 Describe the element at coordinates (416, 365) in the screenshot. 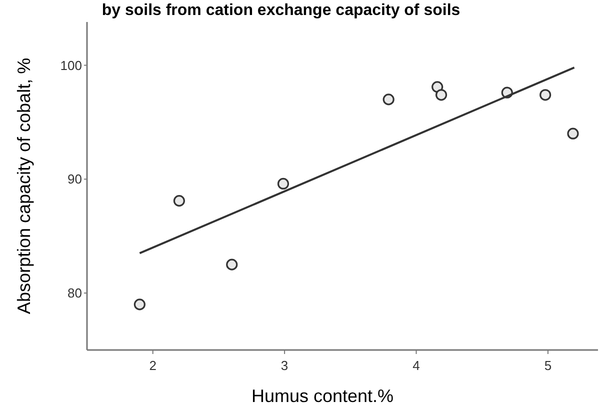

I see `x-tick-label: 4` at that location.